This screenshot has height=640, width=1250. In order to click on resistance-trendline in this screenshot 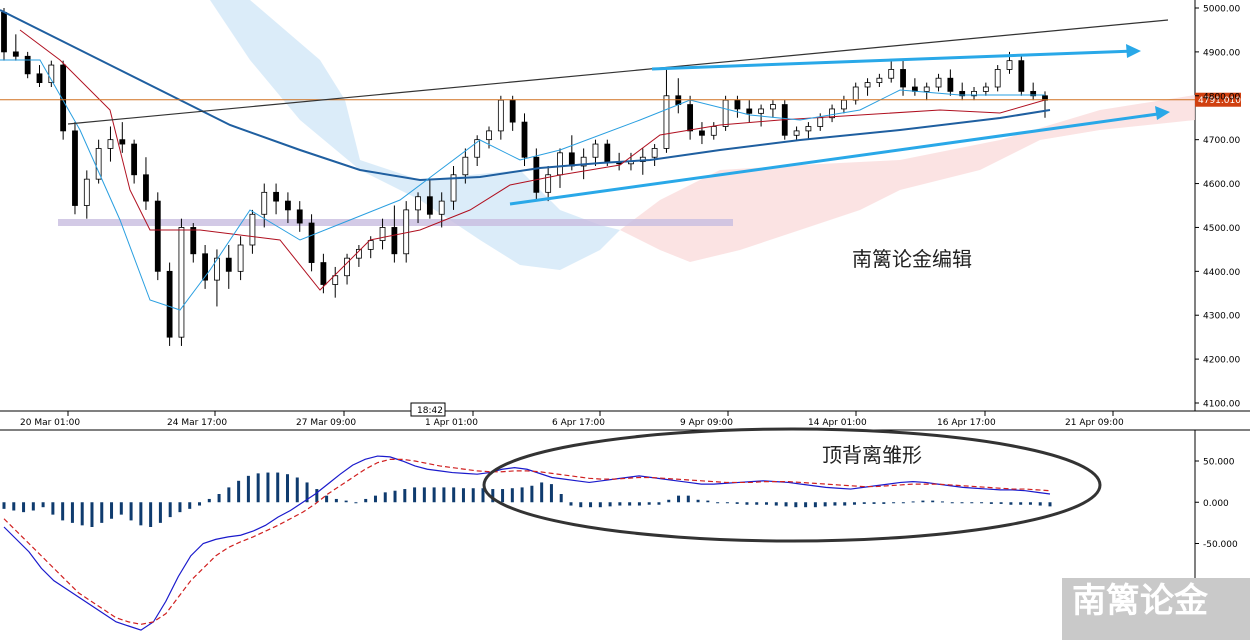, I will do `click(618, 72)`.